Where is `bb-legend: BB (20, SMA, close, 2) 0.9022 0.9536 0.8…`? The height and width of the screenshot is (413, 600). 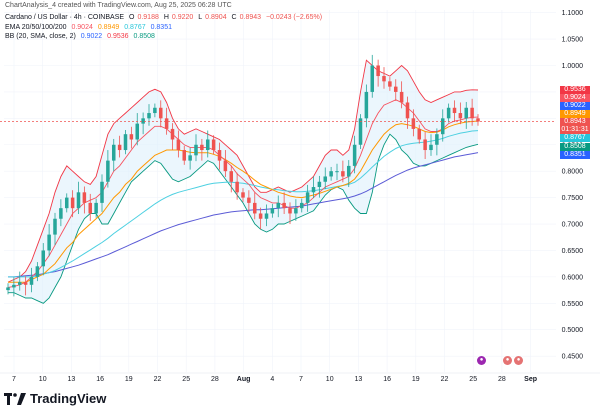
bb-legend: BB (20, SMA, close, 2) 0.9022 0.9536 0.8… is located at coordinates (81, 36).